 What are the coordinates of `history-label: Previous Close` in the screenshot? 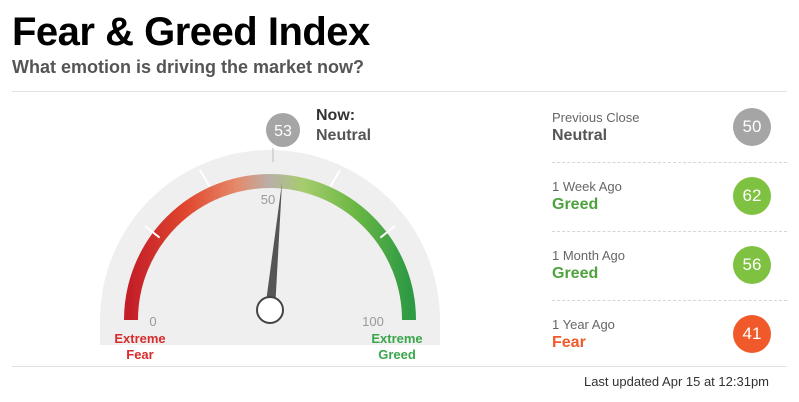 It's located at (596, 117).